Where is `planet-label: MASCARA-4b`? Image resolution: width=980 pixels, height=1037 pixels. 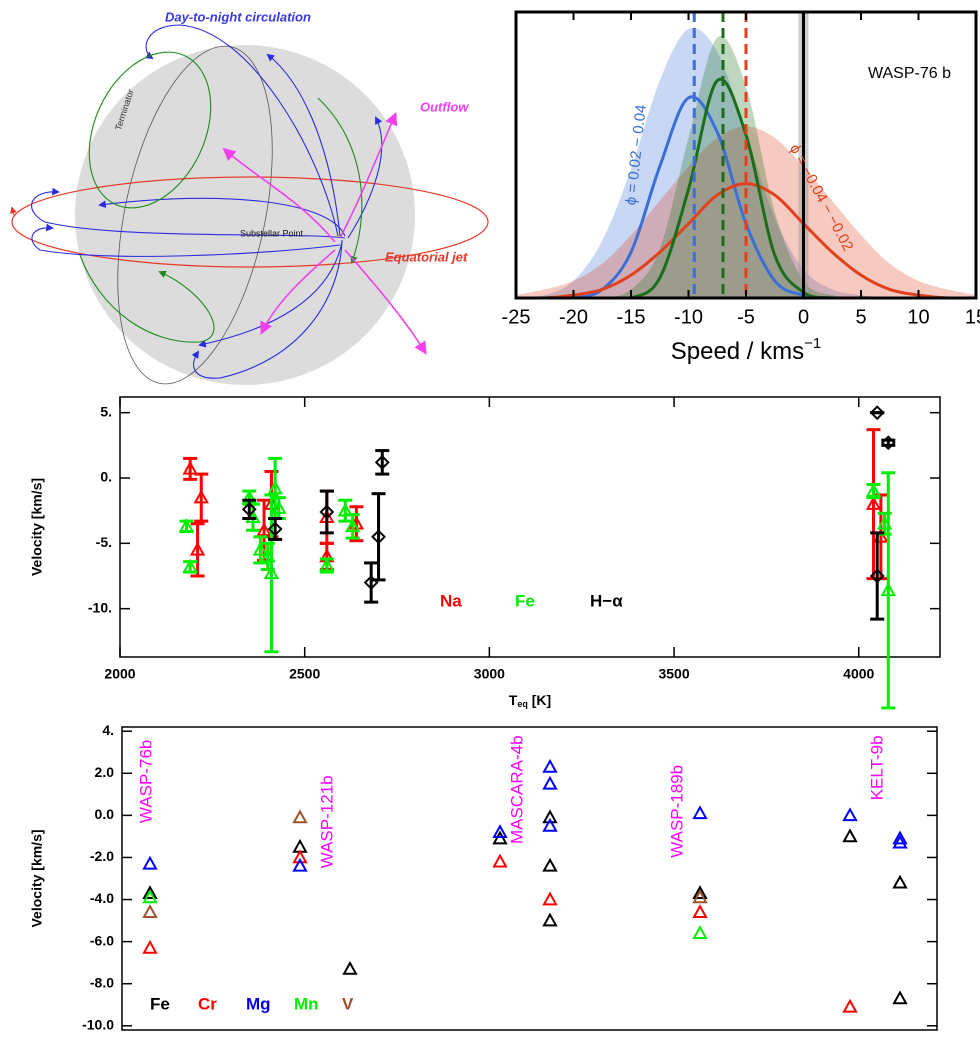 planet-label: MASCARA-4b is located at coordinates (516, 789).